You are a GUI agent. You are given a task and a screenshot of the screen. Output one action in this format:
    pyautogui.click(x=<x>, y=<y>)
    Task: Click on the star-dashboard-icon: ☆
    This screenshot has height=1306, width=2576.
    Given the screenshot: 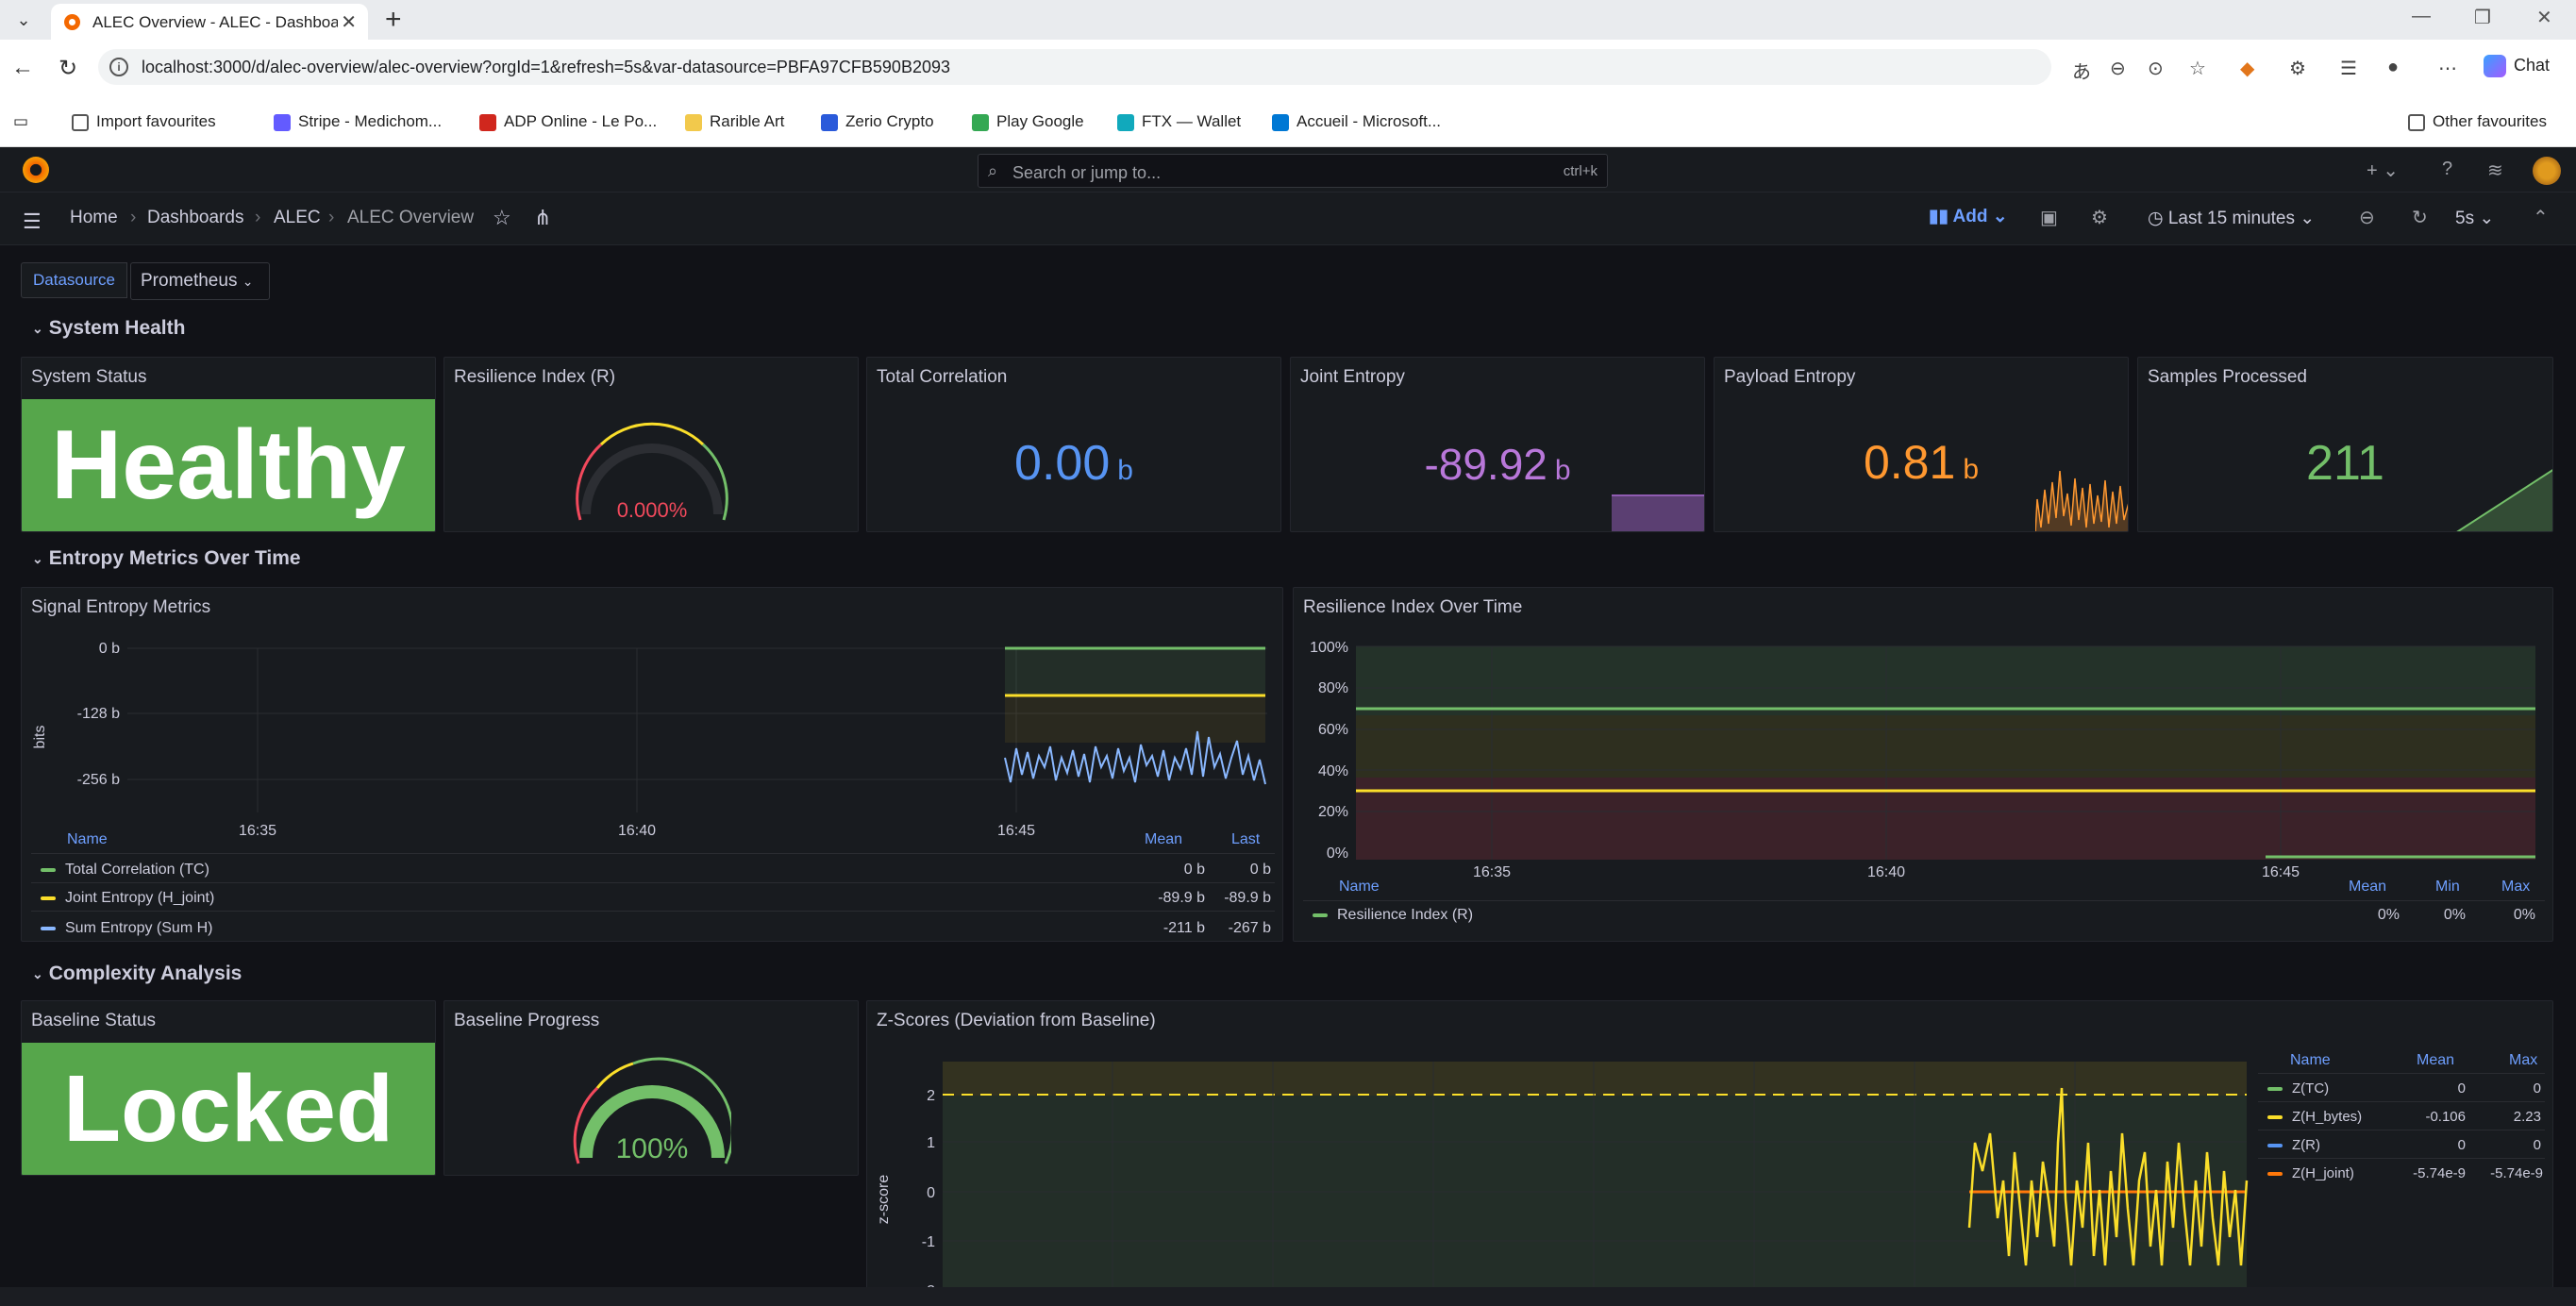 What is the action you would take?
    pyautogui.click(x=502, y=217)
    